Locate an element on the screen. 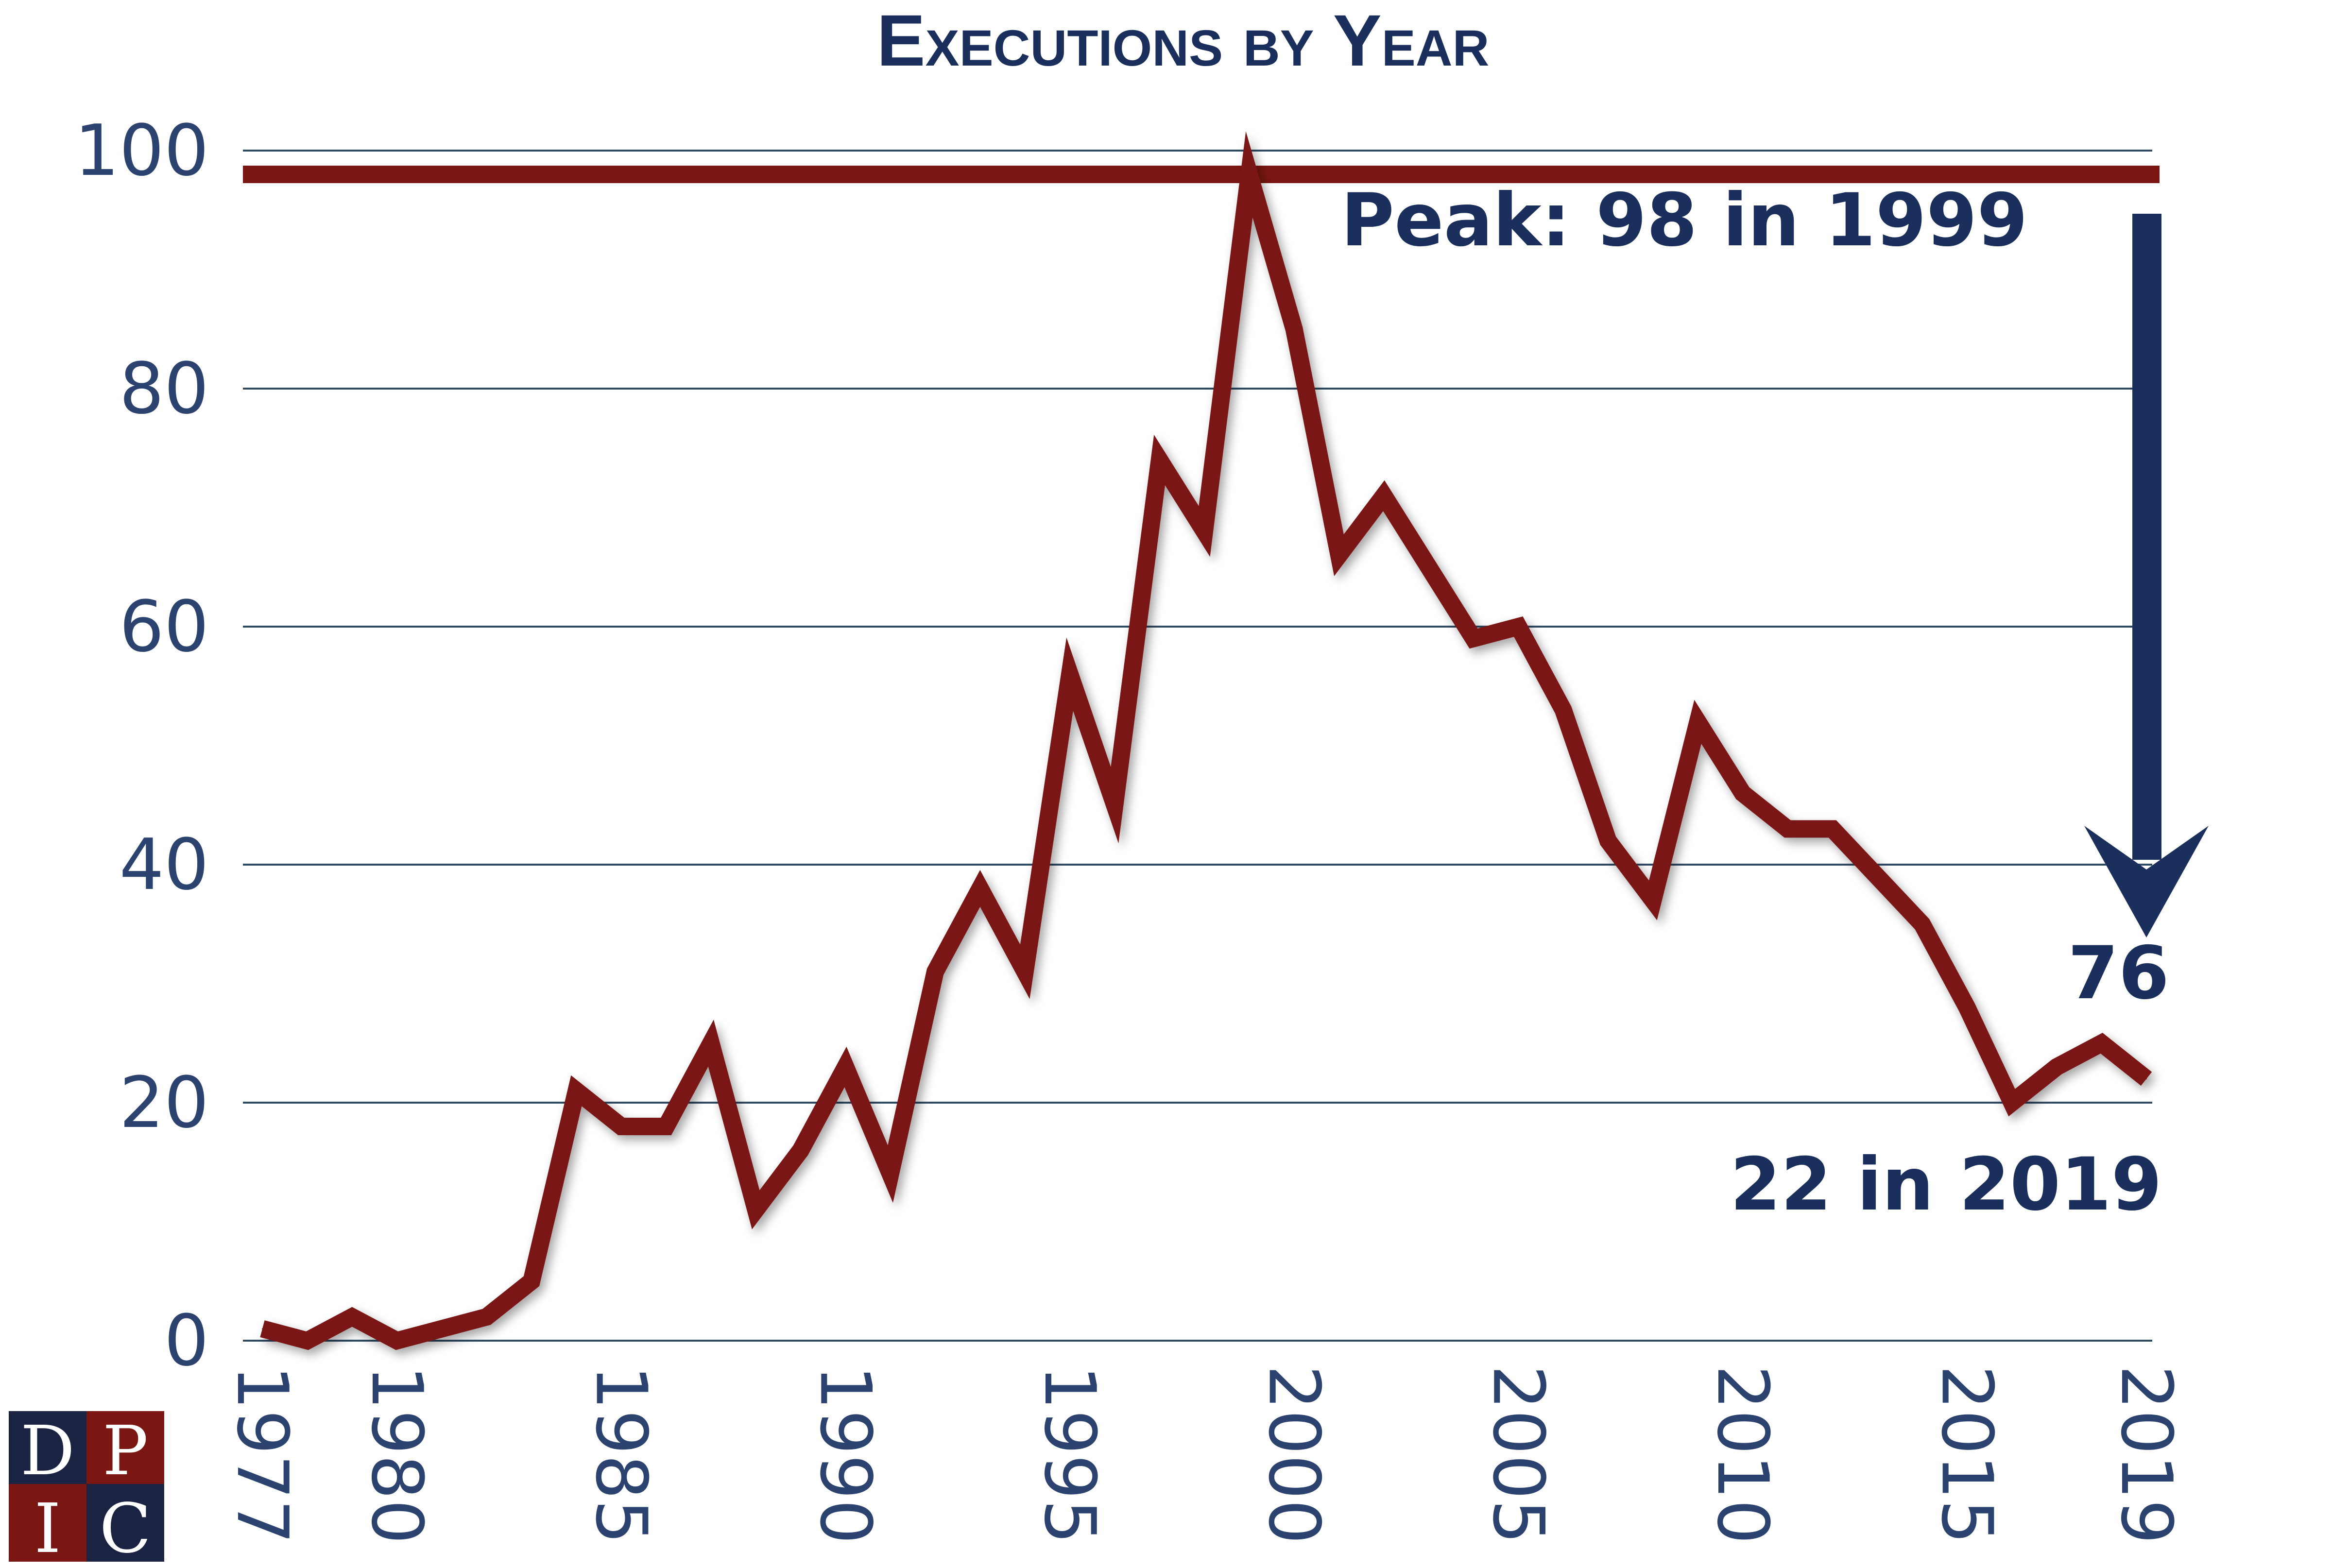 This screenshot has width=2332, height=1568. x-tick-label: 2015 is located at coordinates (1967, 1454).